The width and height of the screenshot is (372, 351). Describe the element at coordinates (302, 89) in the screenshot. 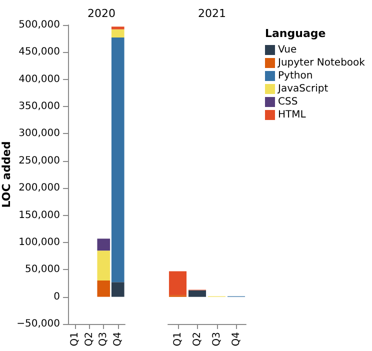

I see `legend-label: JavaScript` at that location.